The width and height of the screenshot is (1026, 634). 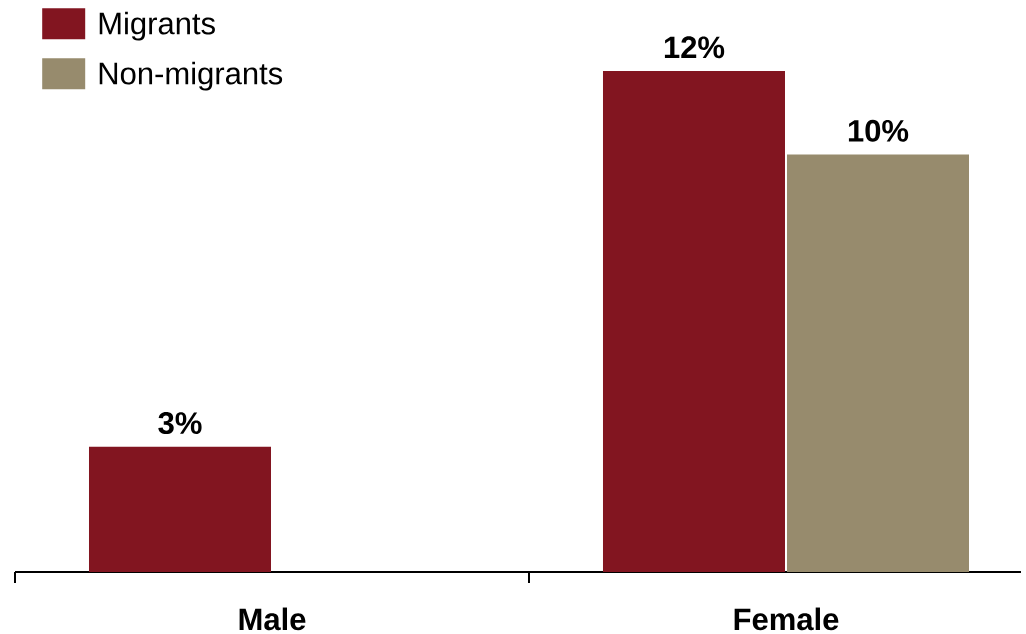 I want to click on data-label: 3%, so click(x=180, y=423).